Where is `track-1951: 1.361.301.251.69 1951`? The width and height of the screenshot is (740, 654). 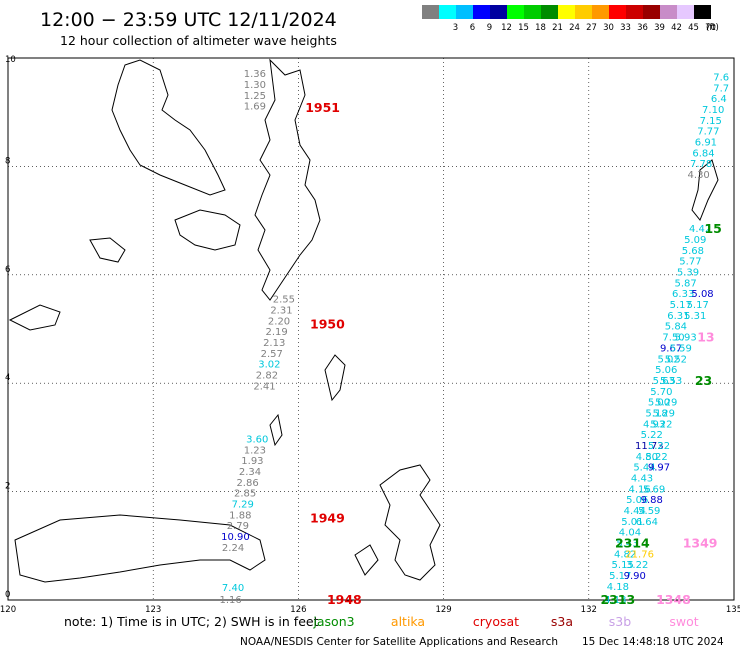
track-1951: 1.361.301.251.69 1951 is located at coordinates (292, 92).